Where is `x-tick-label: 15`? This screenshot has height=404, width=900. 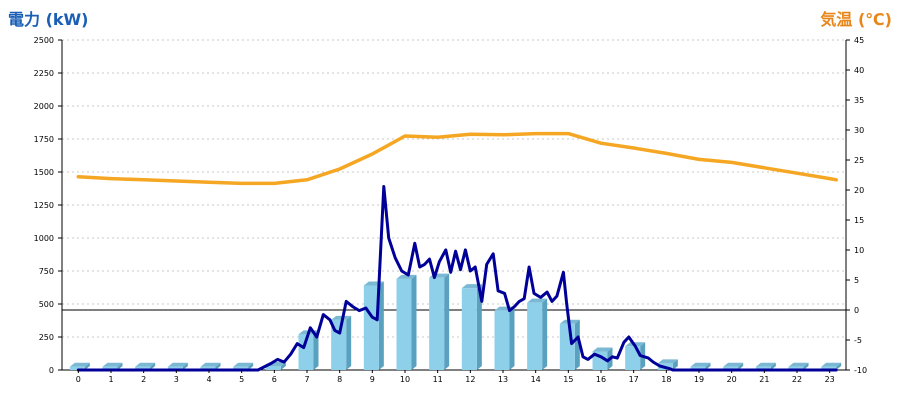 x-tick-label: 15 is located at coordinates (568, 379).